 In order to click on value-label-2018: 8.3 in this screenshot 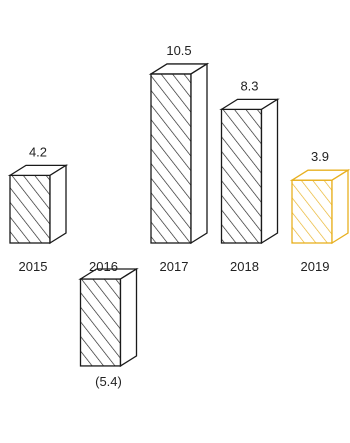, I will do `click(249, 85)`.